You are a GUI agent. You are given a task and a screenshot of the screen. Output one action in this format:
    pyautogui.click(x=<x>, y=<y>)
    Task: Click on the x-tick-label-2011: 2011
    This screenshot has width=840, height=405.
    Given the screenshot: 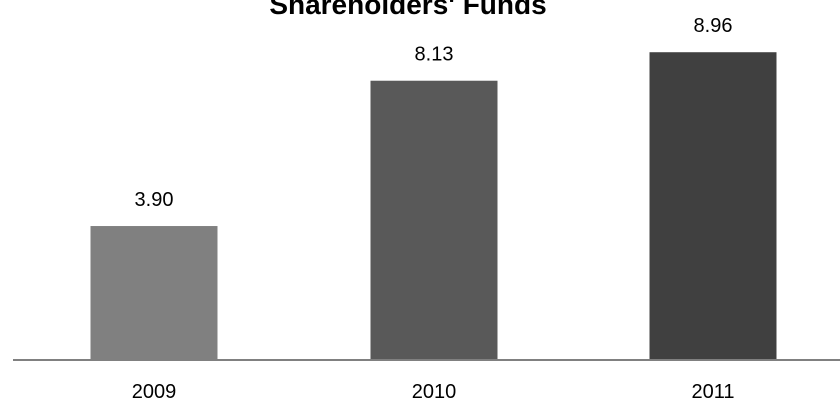 What is the action you would take?
    pyautogui.click(x=712, y=392)
    